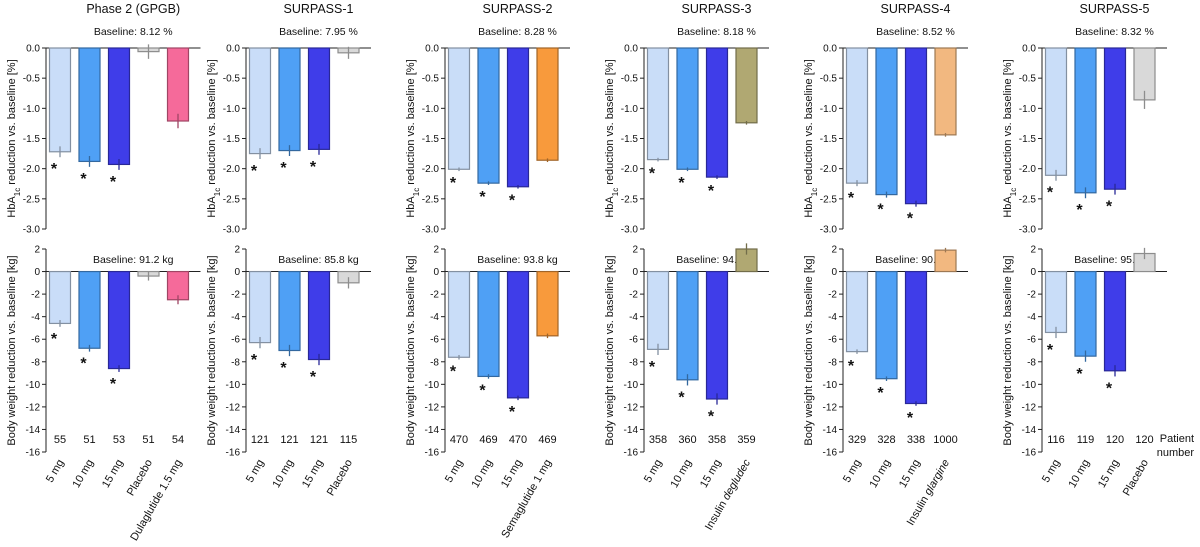  I want to click on patient-number: 121, so click(289, 440).